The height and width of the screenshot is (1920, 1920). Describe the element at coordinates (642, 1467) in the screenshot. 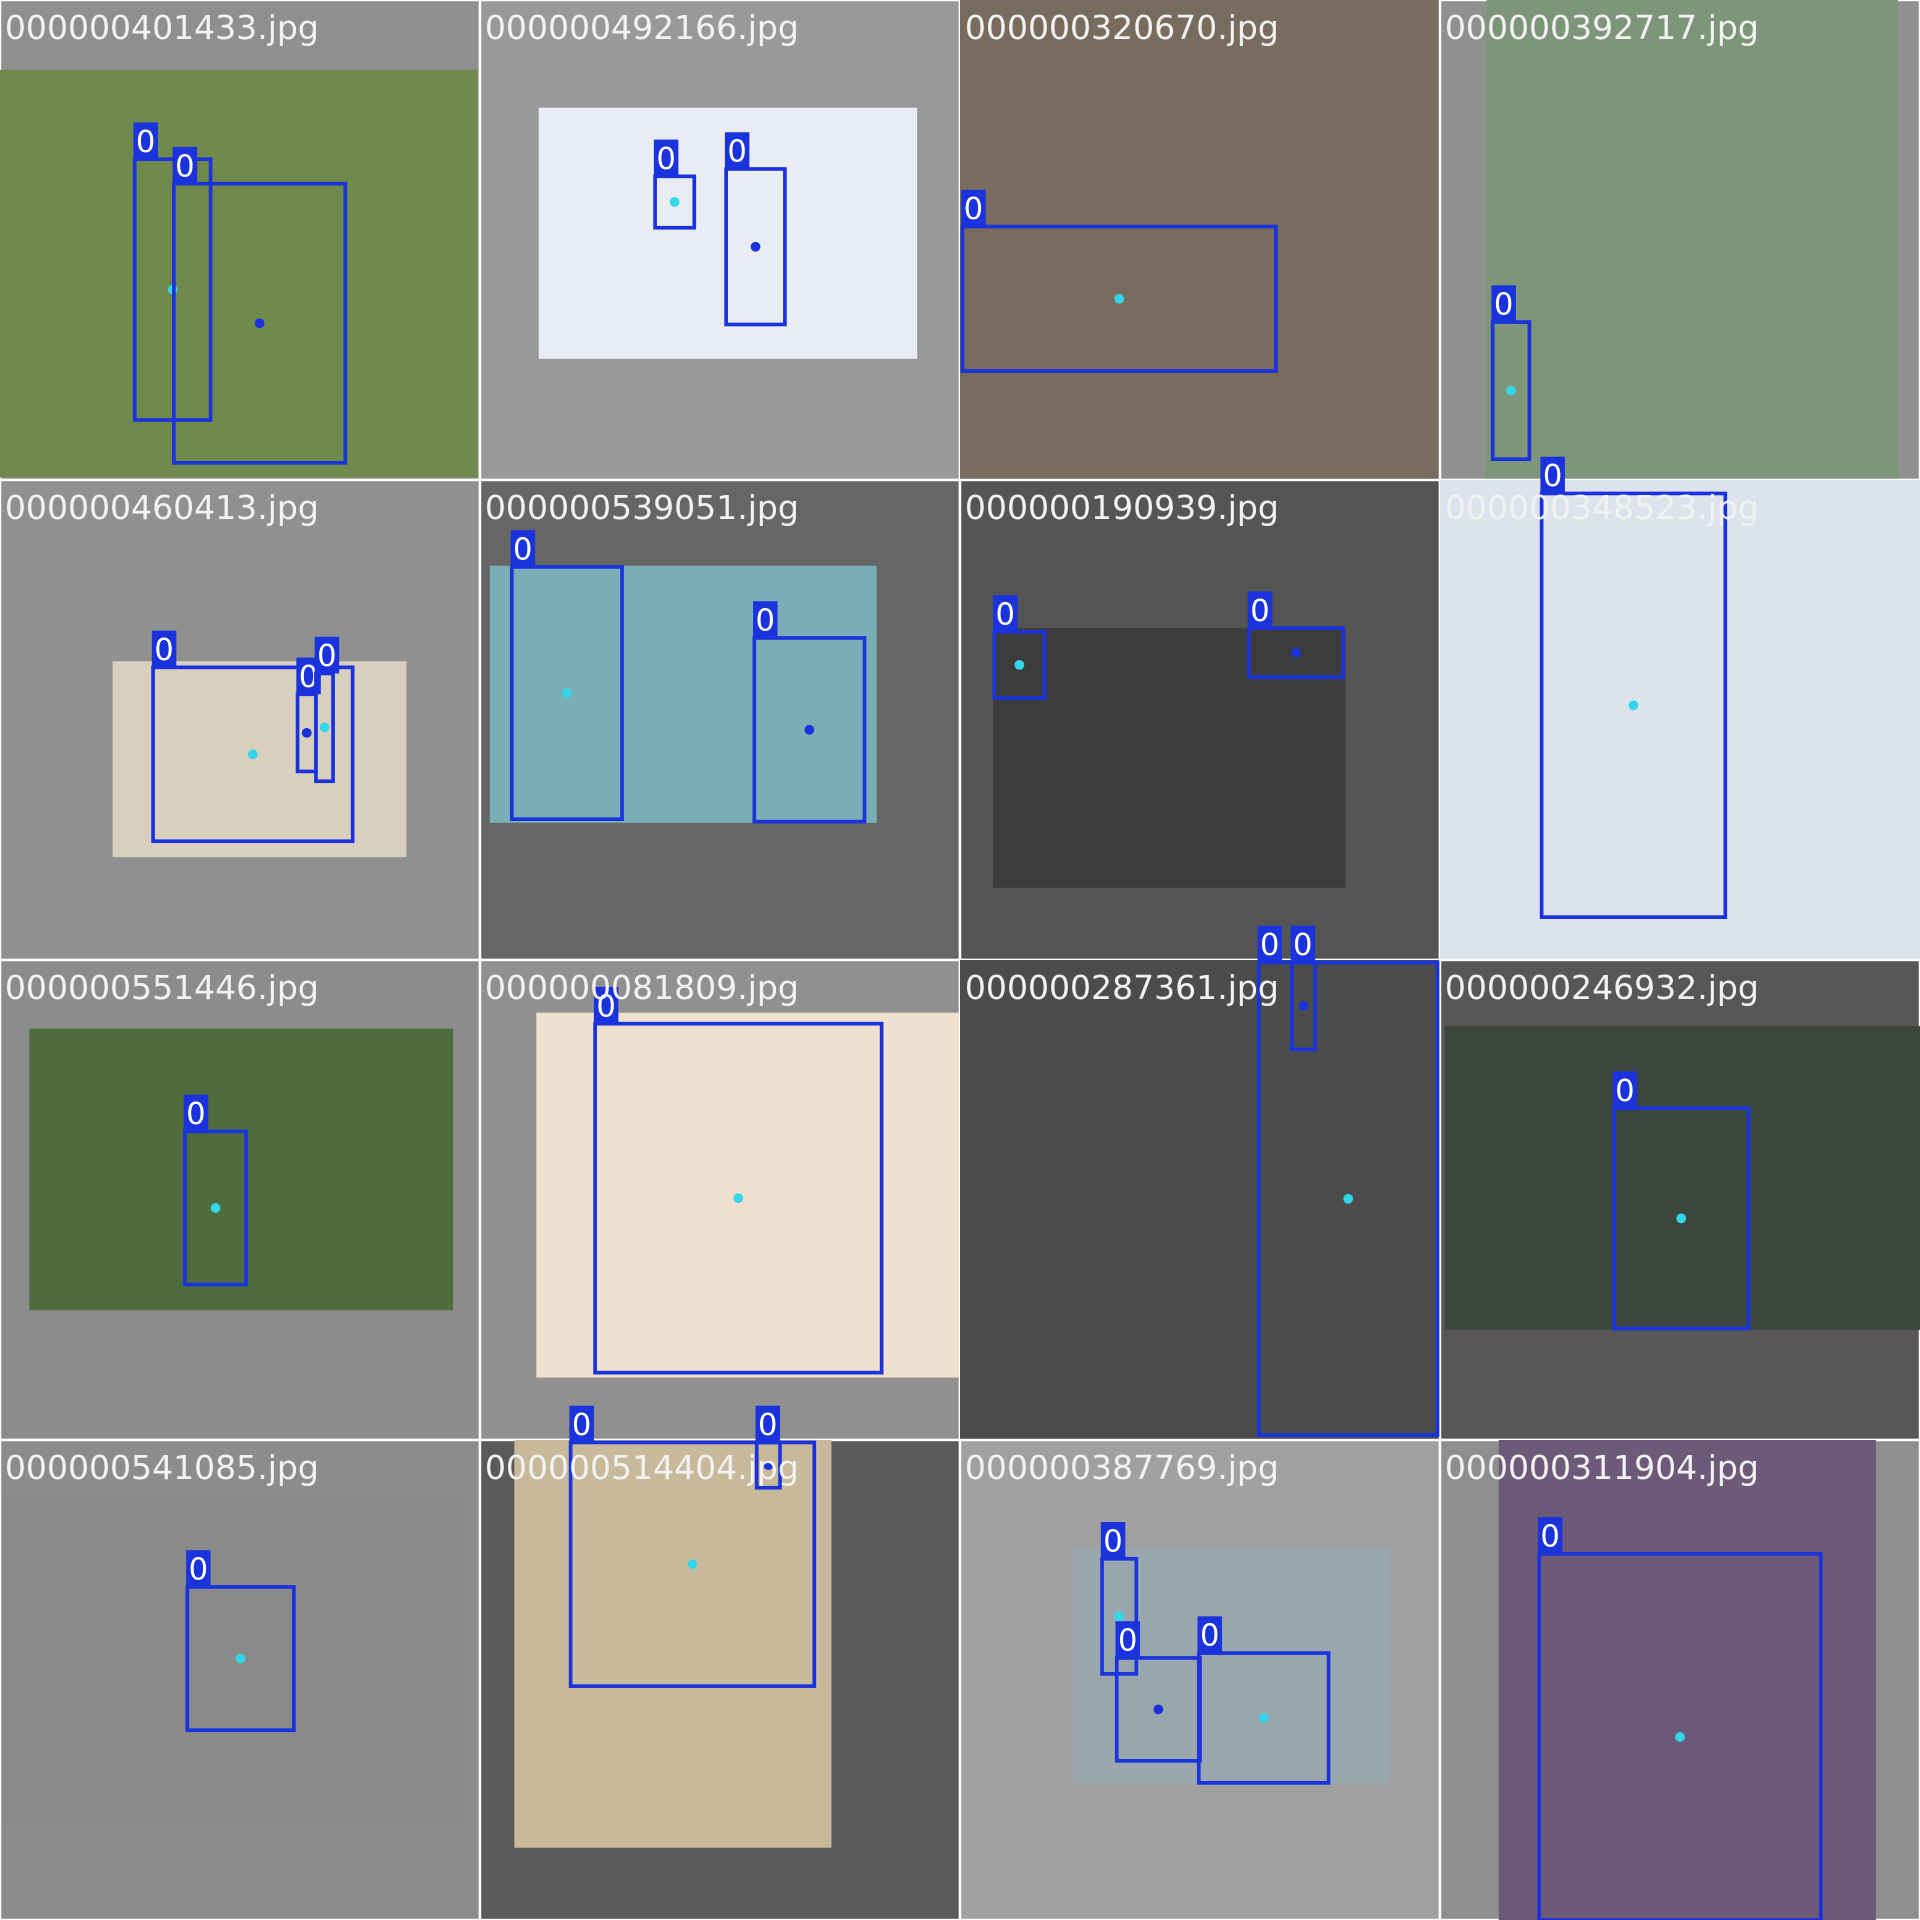

I see `file-name: 000000514404.jpg` at that location.